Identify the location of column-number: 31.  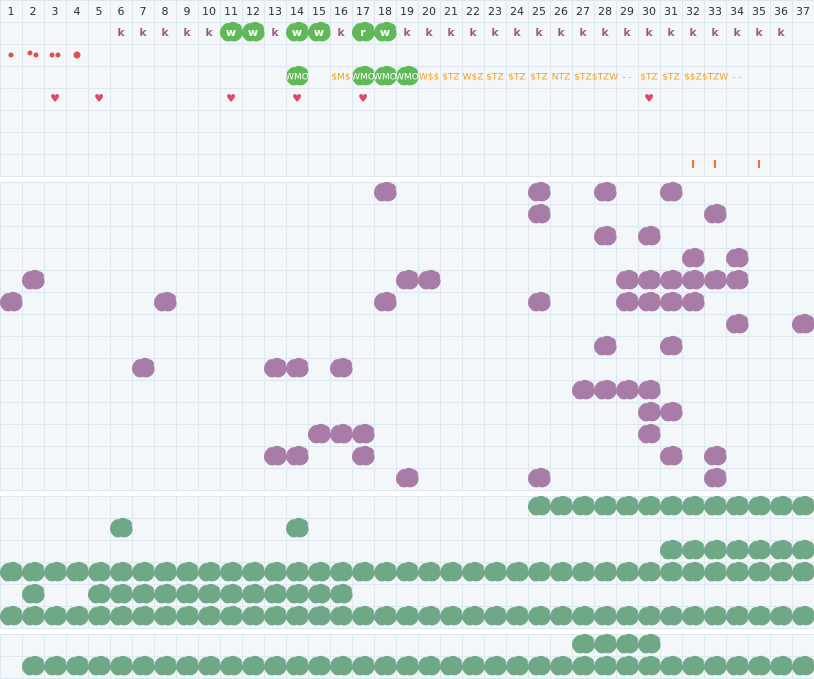
(671, 11).